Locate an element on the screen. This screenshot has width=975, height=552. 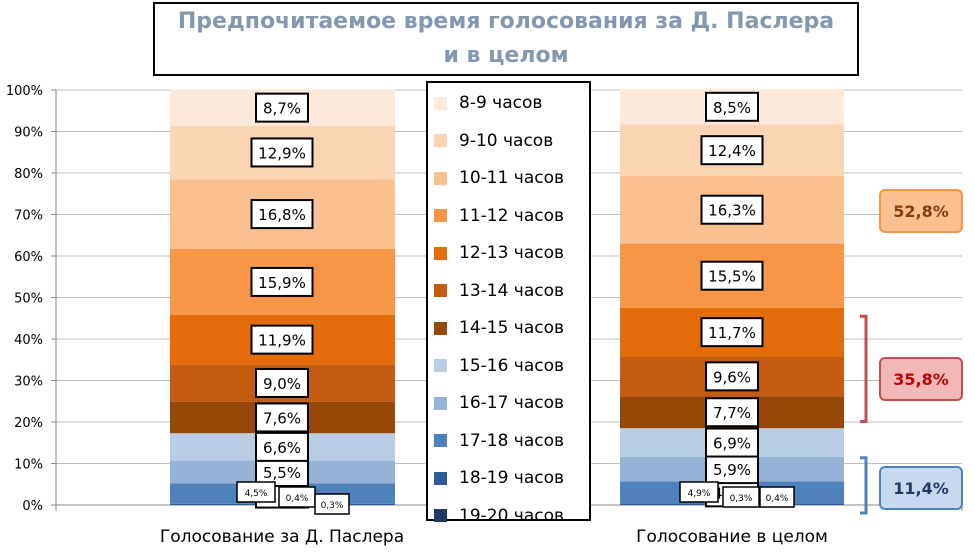
data-label: 6,6% is located at coordinates (282, 448).